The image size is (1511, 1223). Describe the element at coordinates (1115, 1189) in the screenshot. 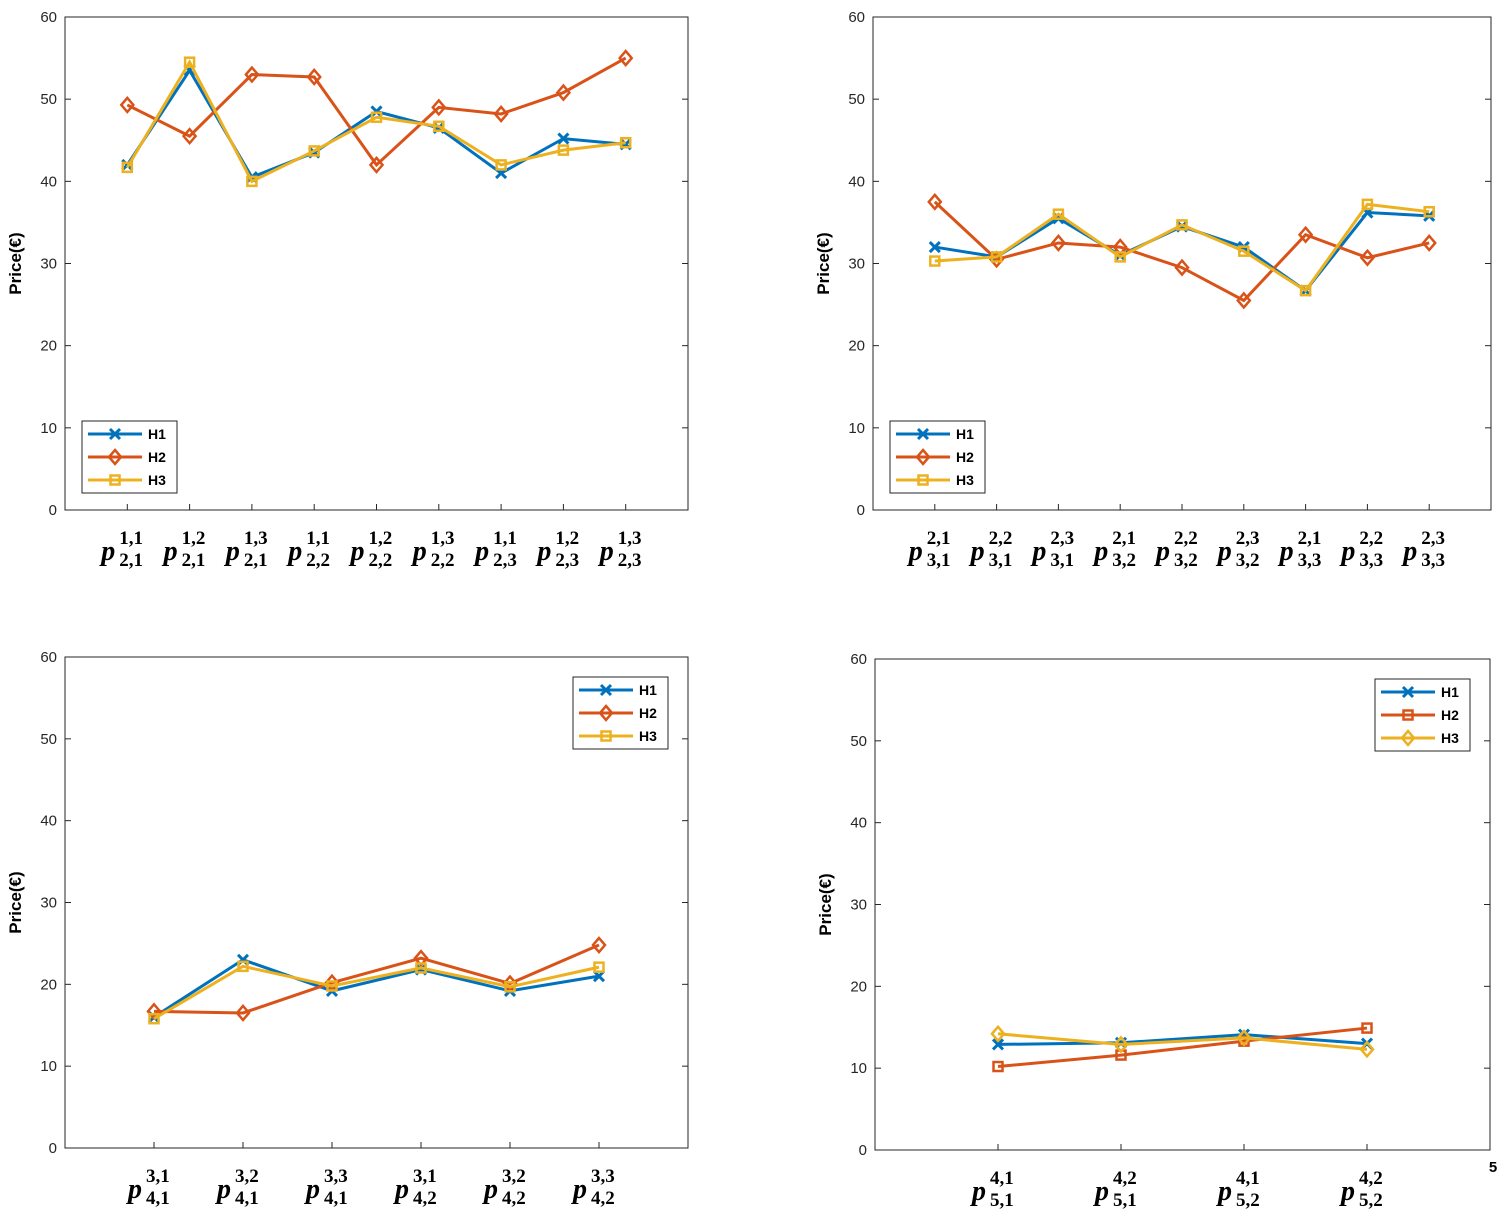

I see `x-tick-label: p 4,2 5,1` at that location.